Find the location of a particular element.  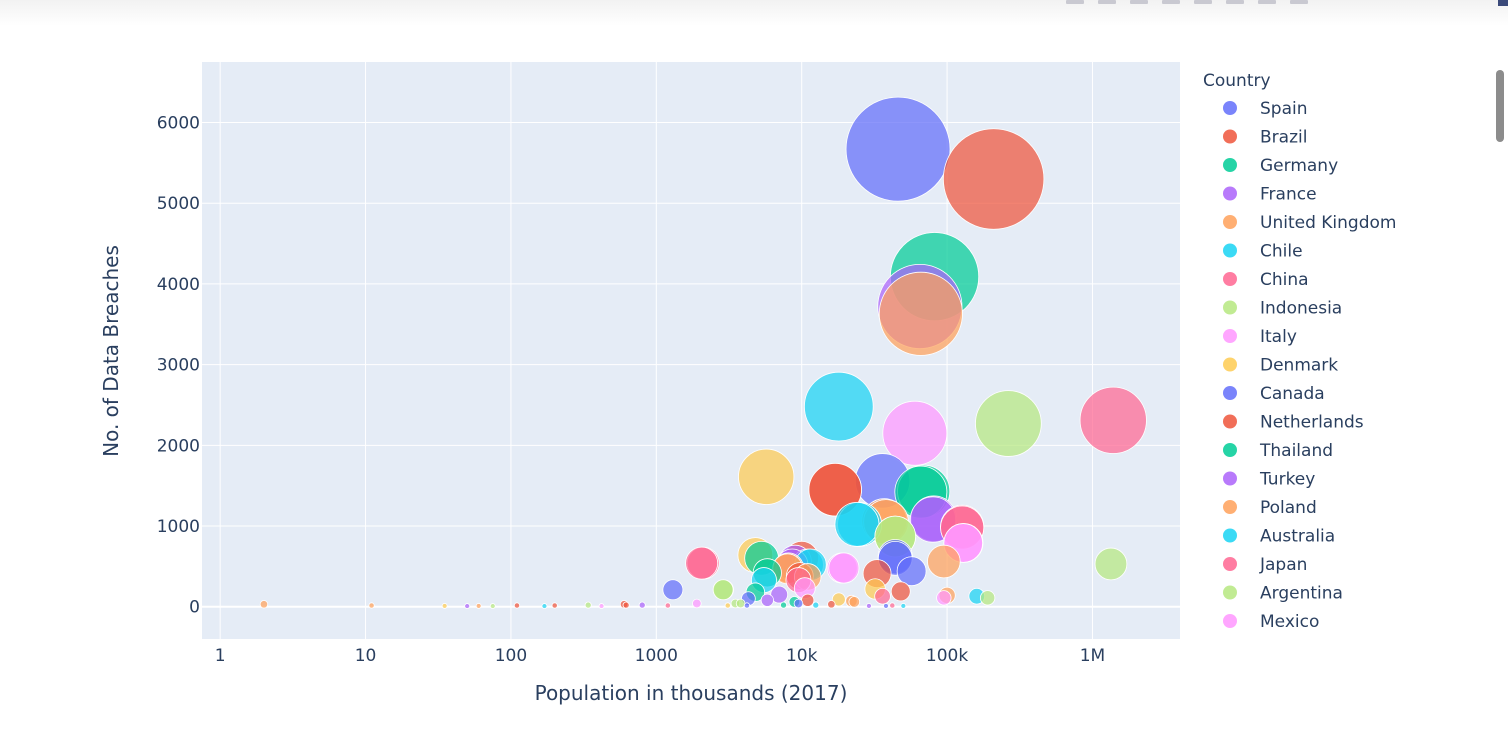

legend-item: Indonesia is located at coordinates (1282, 309).